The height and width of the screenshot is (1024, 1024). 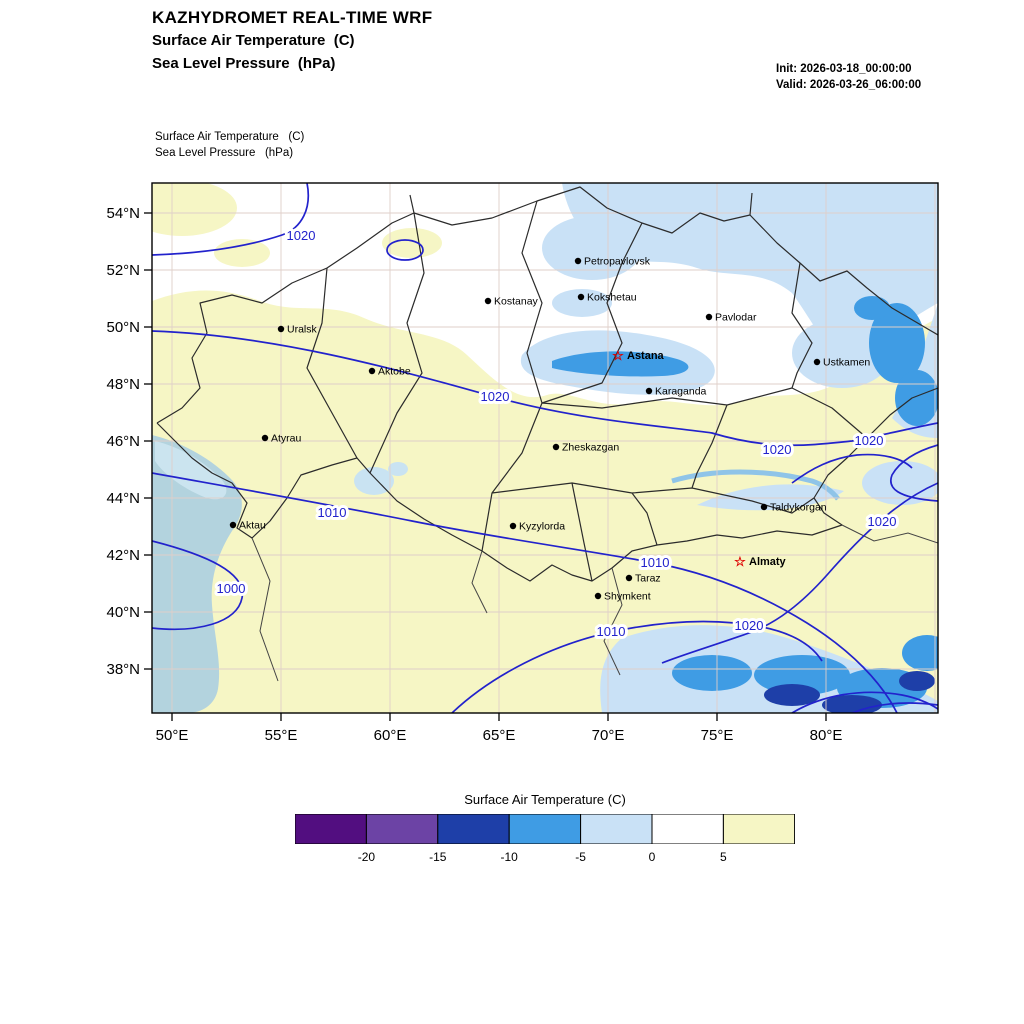 I want to click on city-marker: Aktau, so click(x=247, y=526).